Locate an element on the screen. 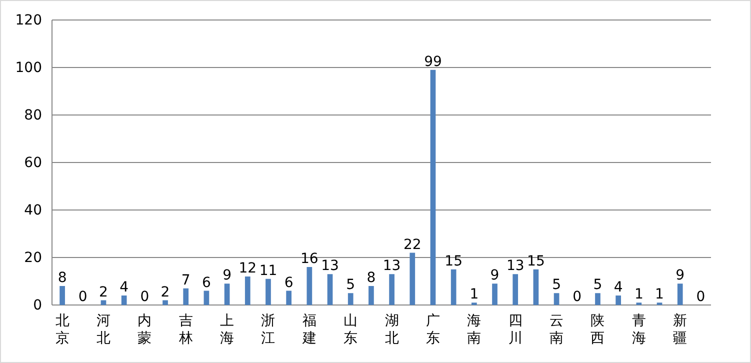 This screenshot has height=363, width=751. data-label: 11 is located at coordinates (268, 270).